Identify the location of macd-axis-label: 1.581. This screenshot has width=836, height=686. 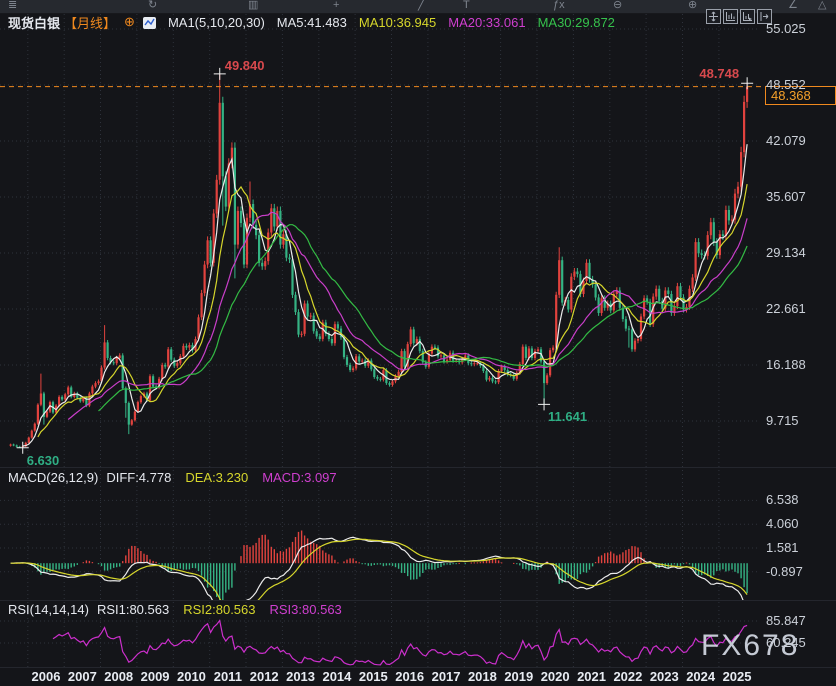
(782, 548).